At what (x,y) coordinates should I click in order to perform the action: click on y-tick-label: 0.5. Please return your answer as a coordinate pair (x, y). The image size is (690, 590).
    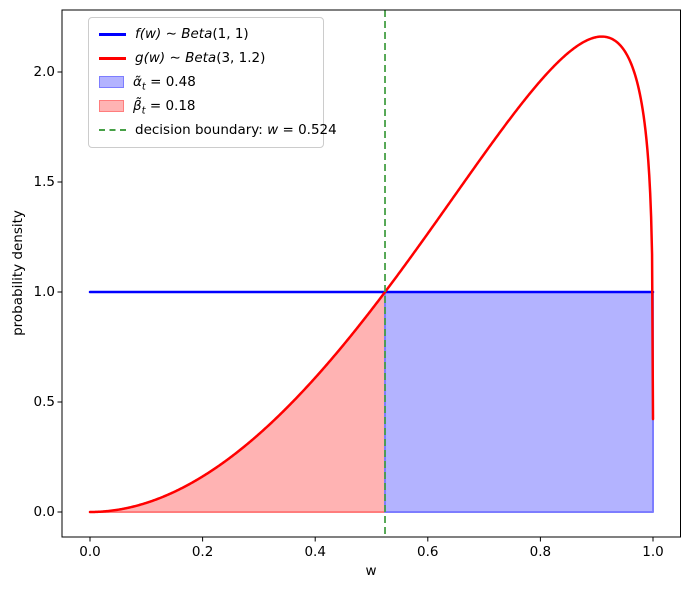
    Looking at the image, I should click on (44, 402).